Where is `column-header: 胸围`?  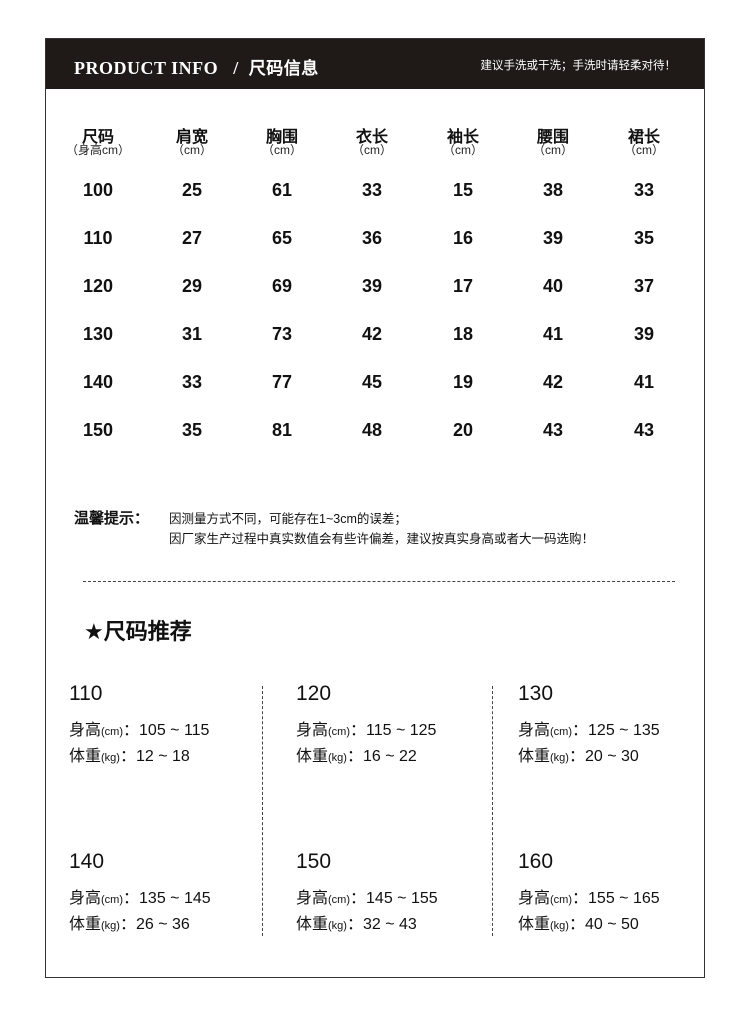
column-header: 胸围 is located at coordinates (281, 137).